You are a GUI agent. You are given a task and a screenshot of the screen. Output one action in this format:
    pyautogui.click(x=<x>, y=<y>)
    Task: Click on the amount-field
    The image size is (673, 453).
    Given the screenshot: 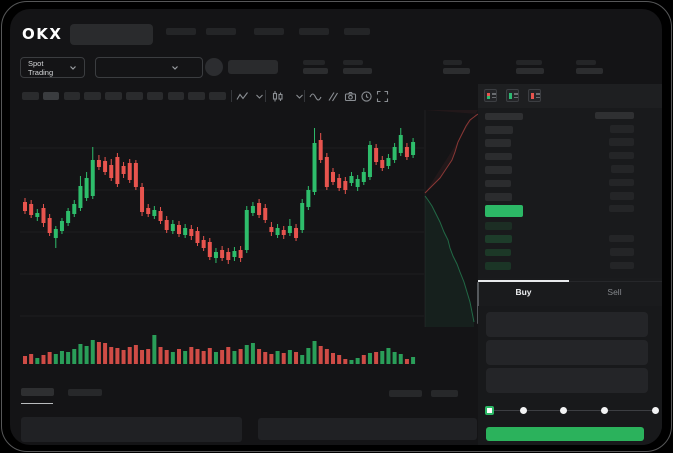 What is the action you would take?
    pyautogui.click(x=566, y=352)
    